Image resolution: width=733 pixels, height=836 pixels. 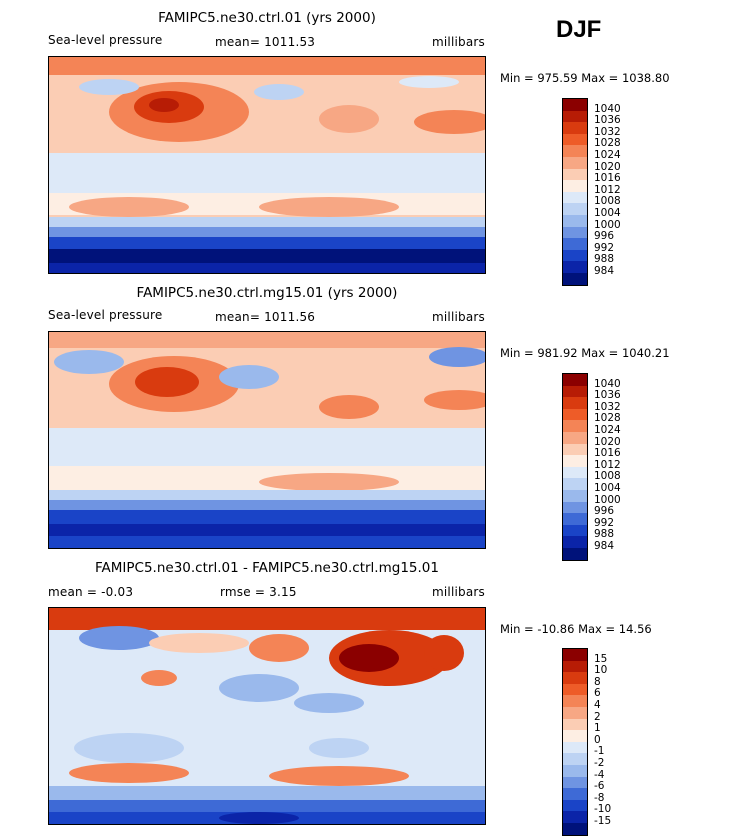 What do you see at coordinates (607, 155) in the screenshot?
I see `legend-tick-label: 1024` at bounding box center [607, 155].